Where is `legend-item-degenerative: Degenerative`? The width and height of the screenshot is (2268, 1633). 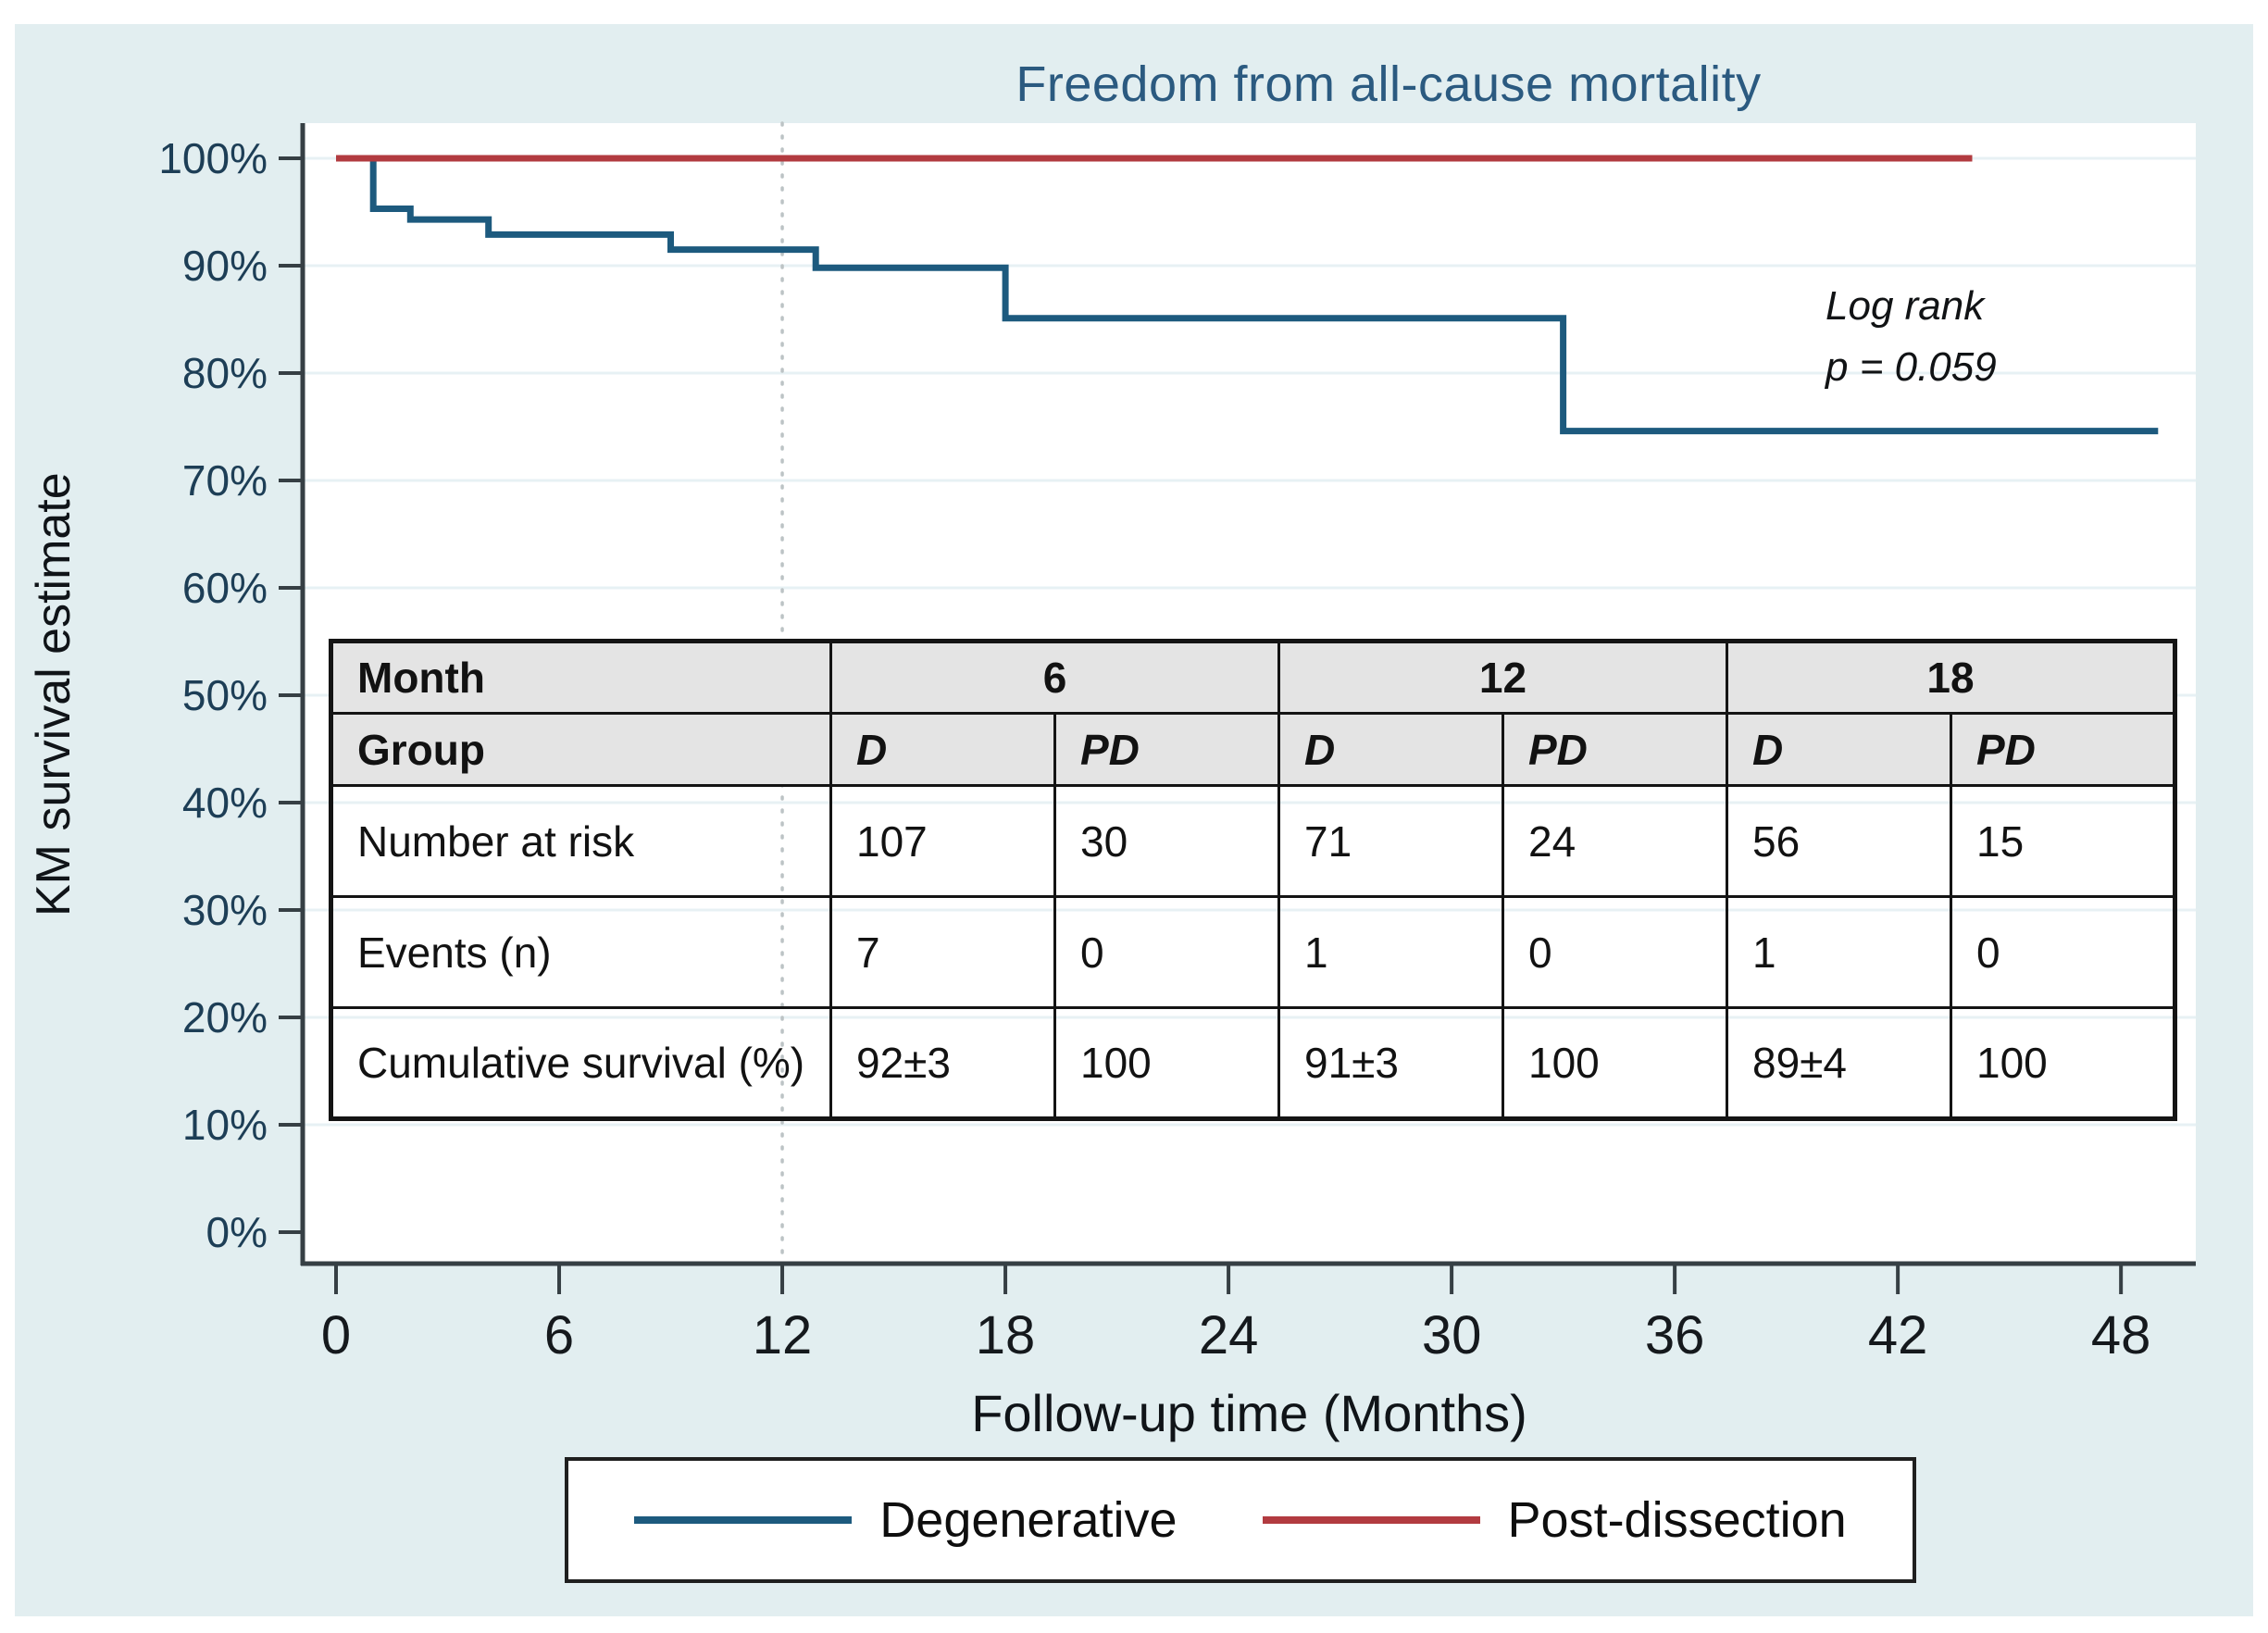 legend-item-degenerative: Degenerative is located at coordinates (906, 1520).